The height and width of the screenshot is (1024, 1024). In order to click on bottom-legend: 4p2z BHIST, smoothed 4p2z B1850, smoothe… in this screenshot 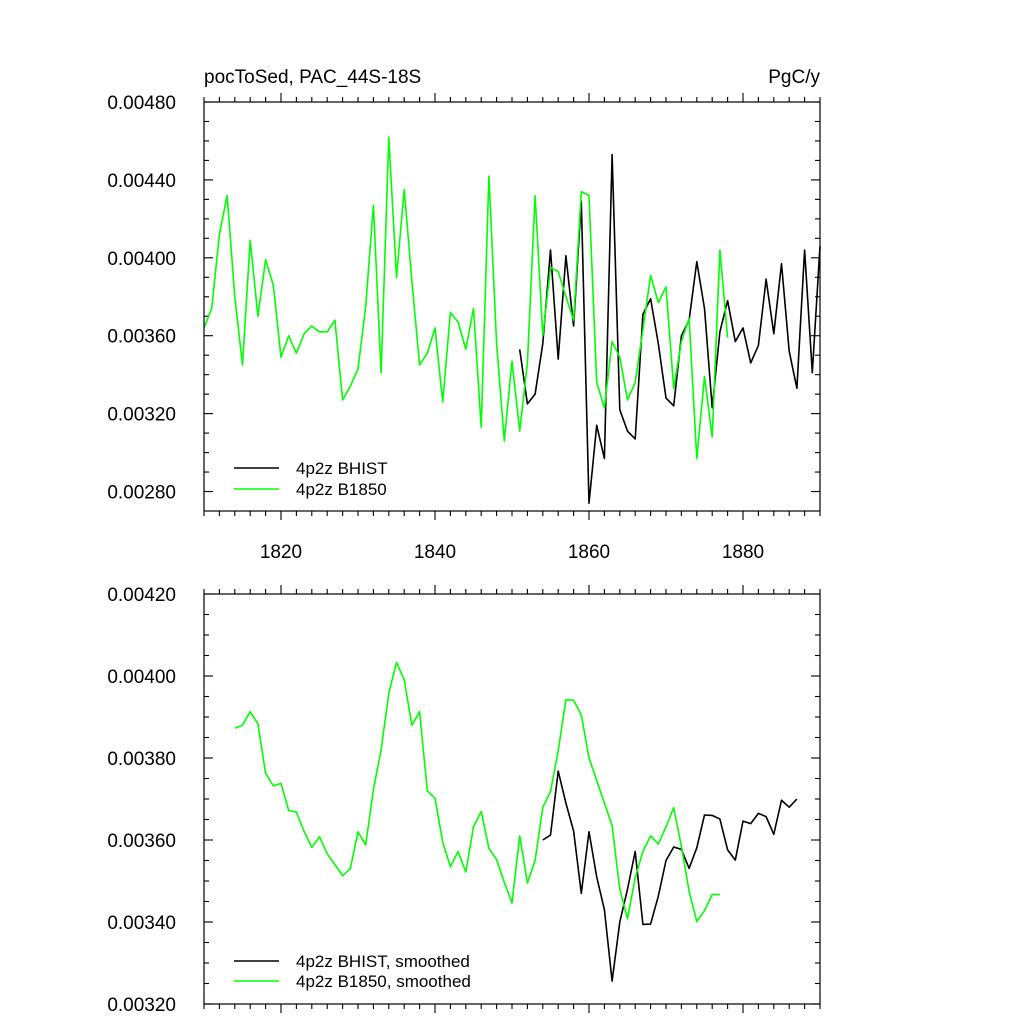, I will do `click(352, 971)`.